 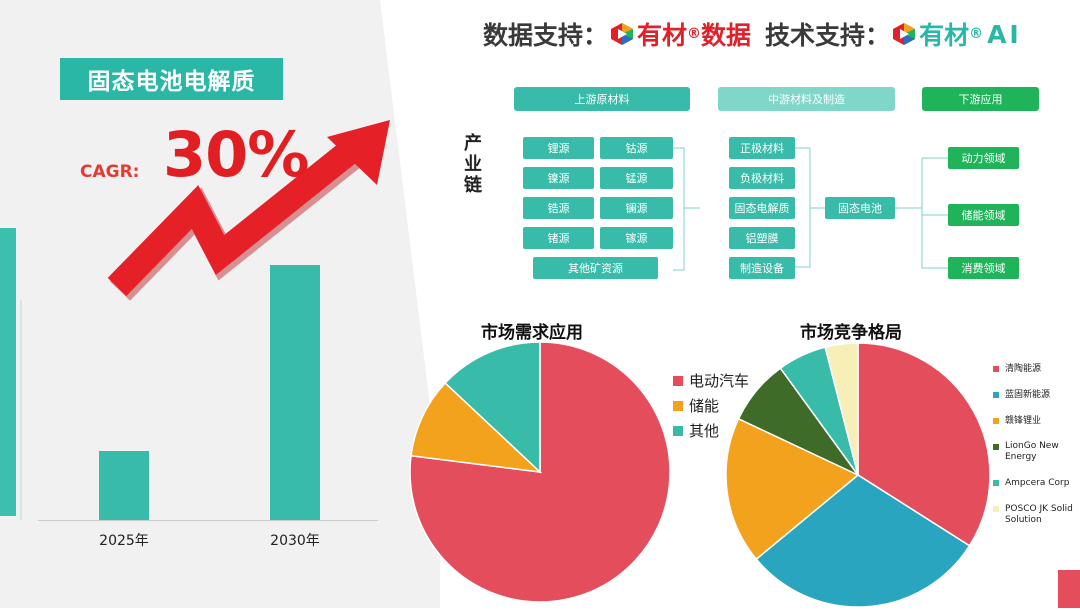 I want to click on brand-ai-logo: 有材 ® AI, so click(x=956, y=34).